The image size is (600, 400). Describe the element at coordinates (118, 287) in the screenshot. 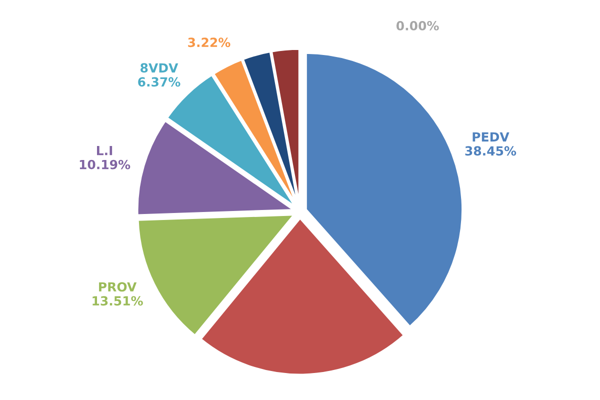

I see `slice-label: PROV` at that location.